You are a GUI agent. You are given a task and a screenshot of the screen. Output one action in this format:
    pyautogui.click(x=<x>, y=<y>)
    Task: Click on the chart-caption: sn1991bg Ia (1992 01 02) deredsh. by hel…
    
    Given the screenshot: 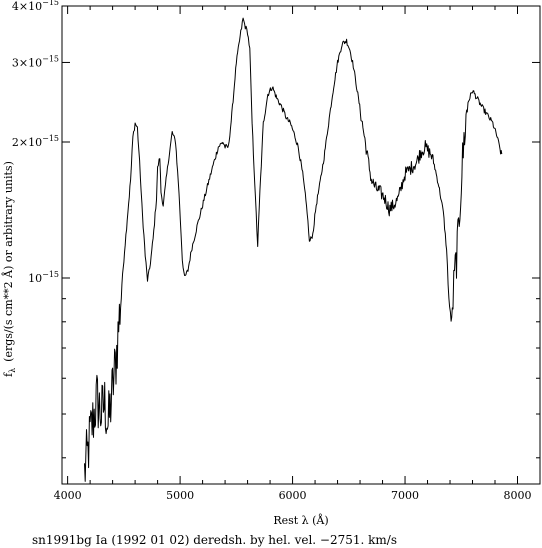 What is the action you would take?
    pyautogui.click(x=214, y=540)
    